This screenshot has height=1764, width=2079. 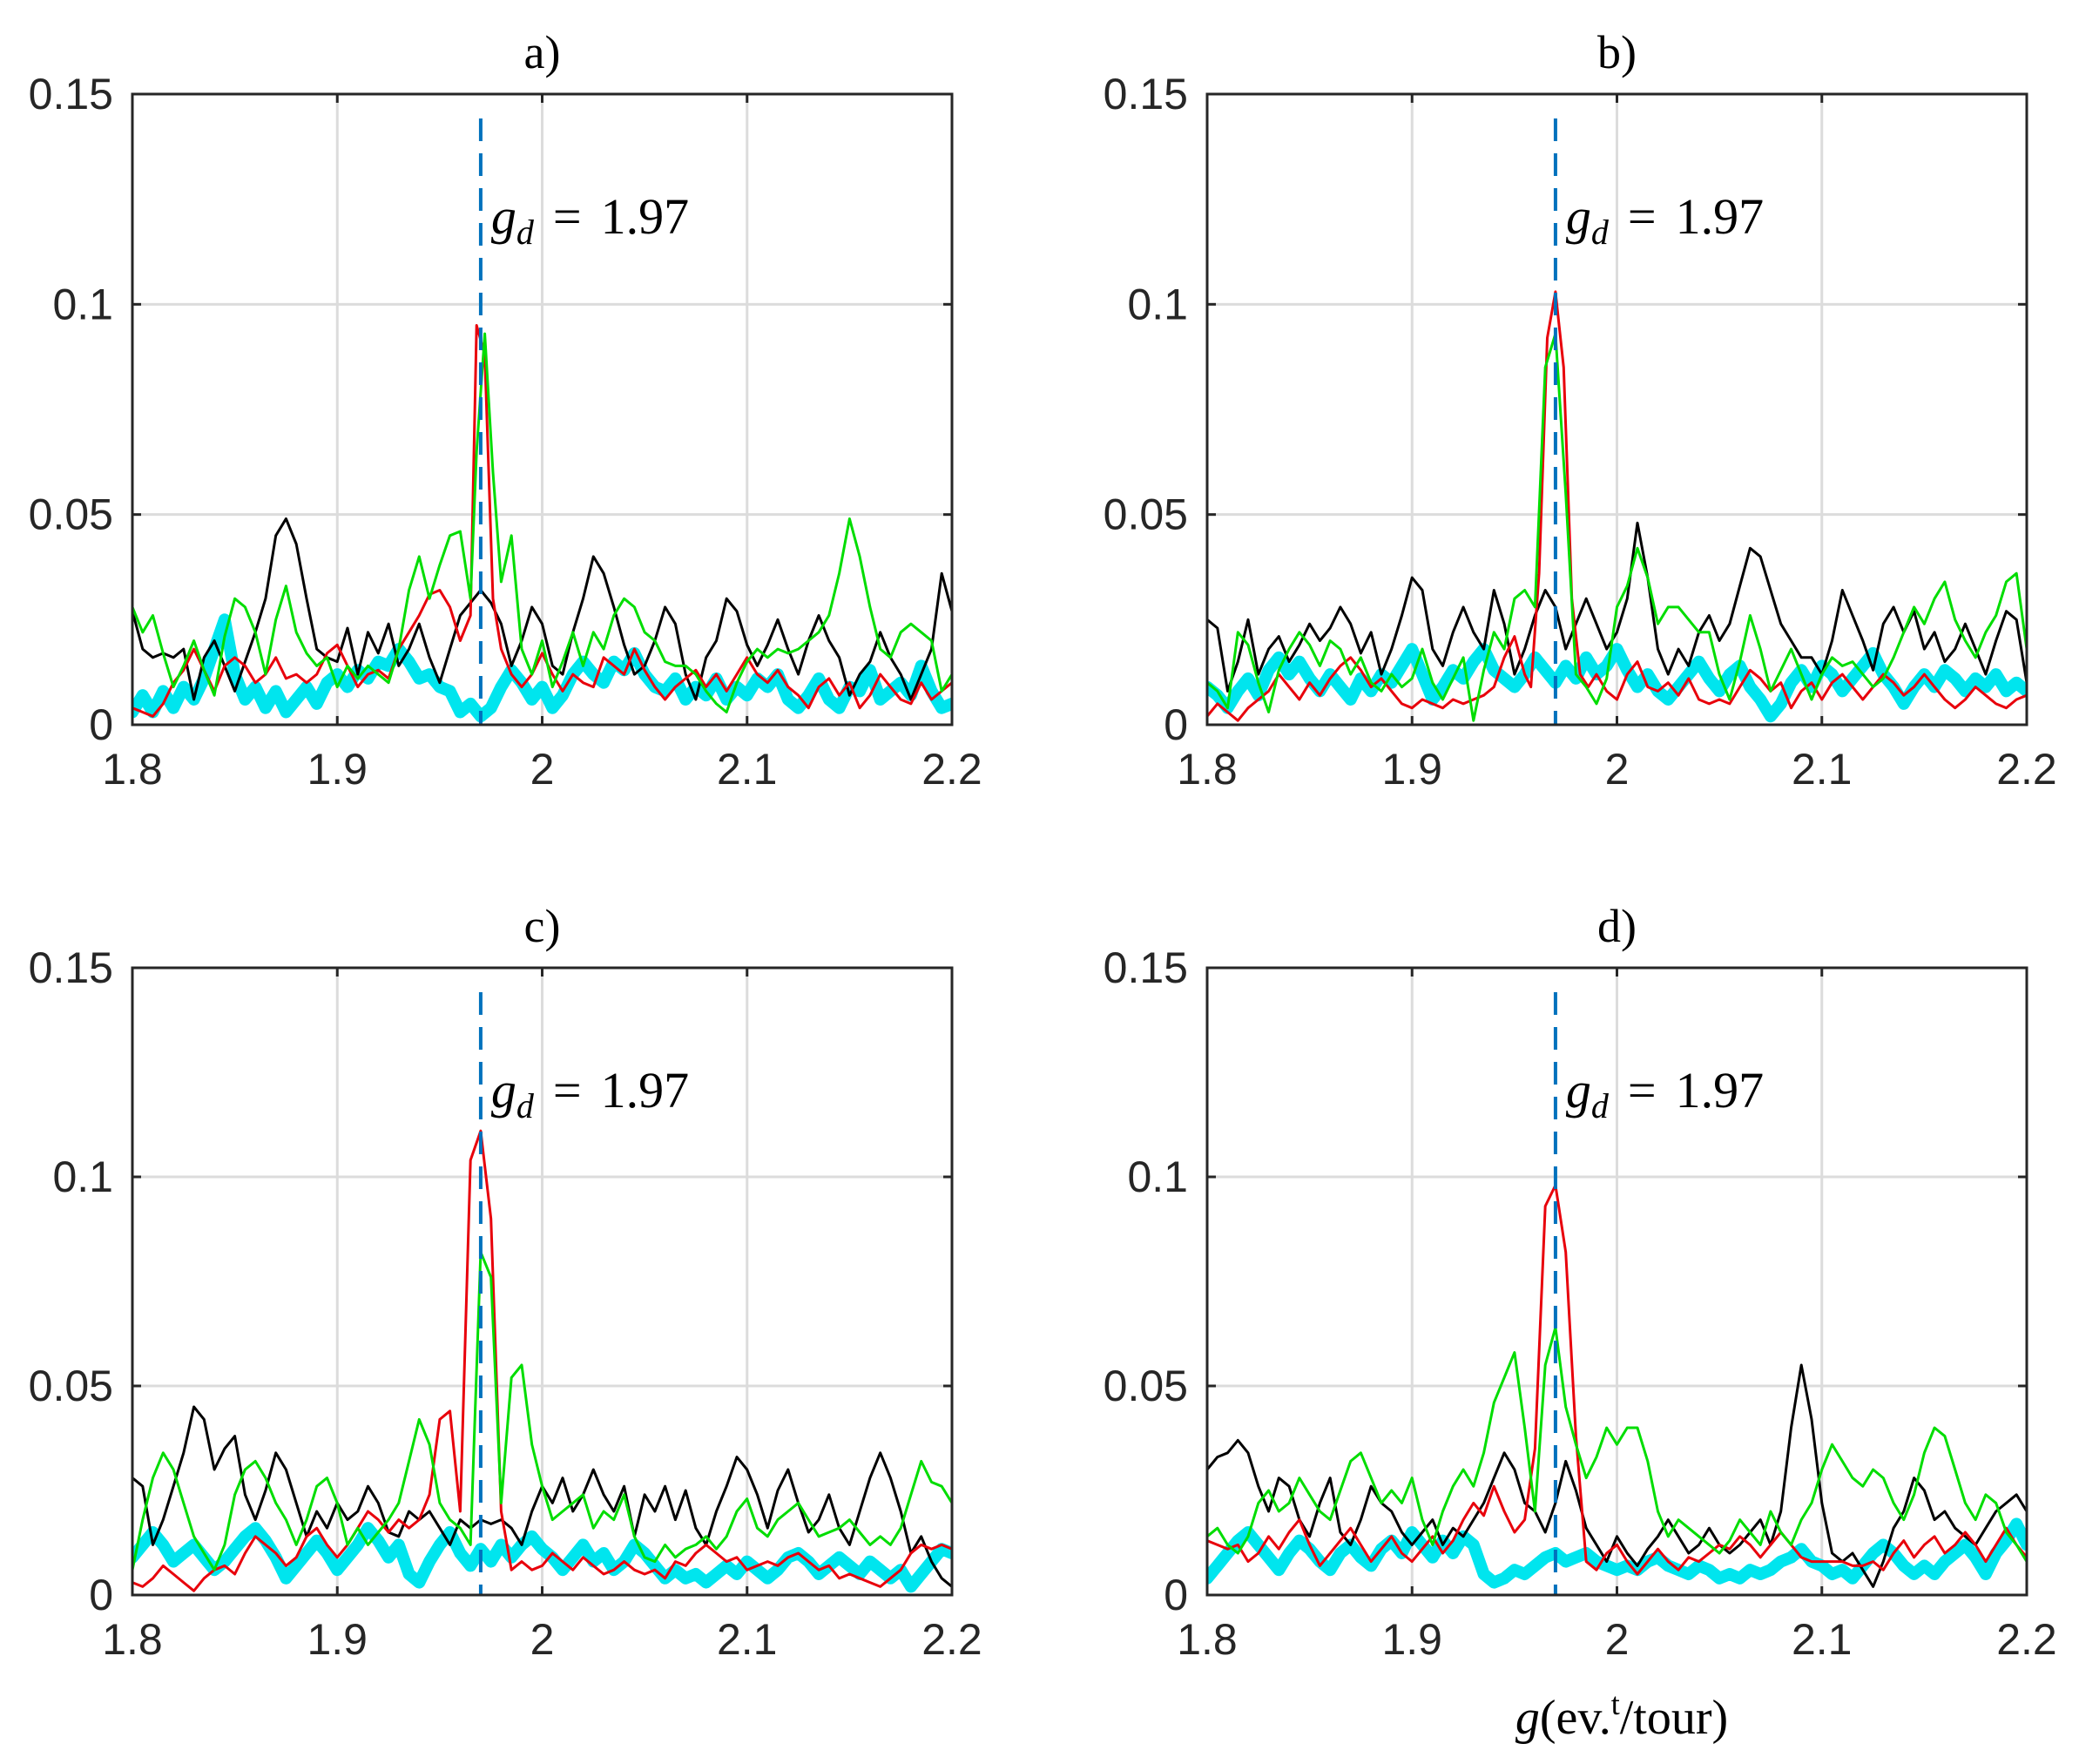 I want to click on x-axis-label: g(ev.t/tour), so click(x=1621, y=1715).